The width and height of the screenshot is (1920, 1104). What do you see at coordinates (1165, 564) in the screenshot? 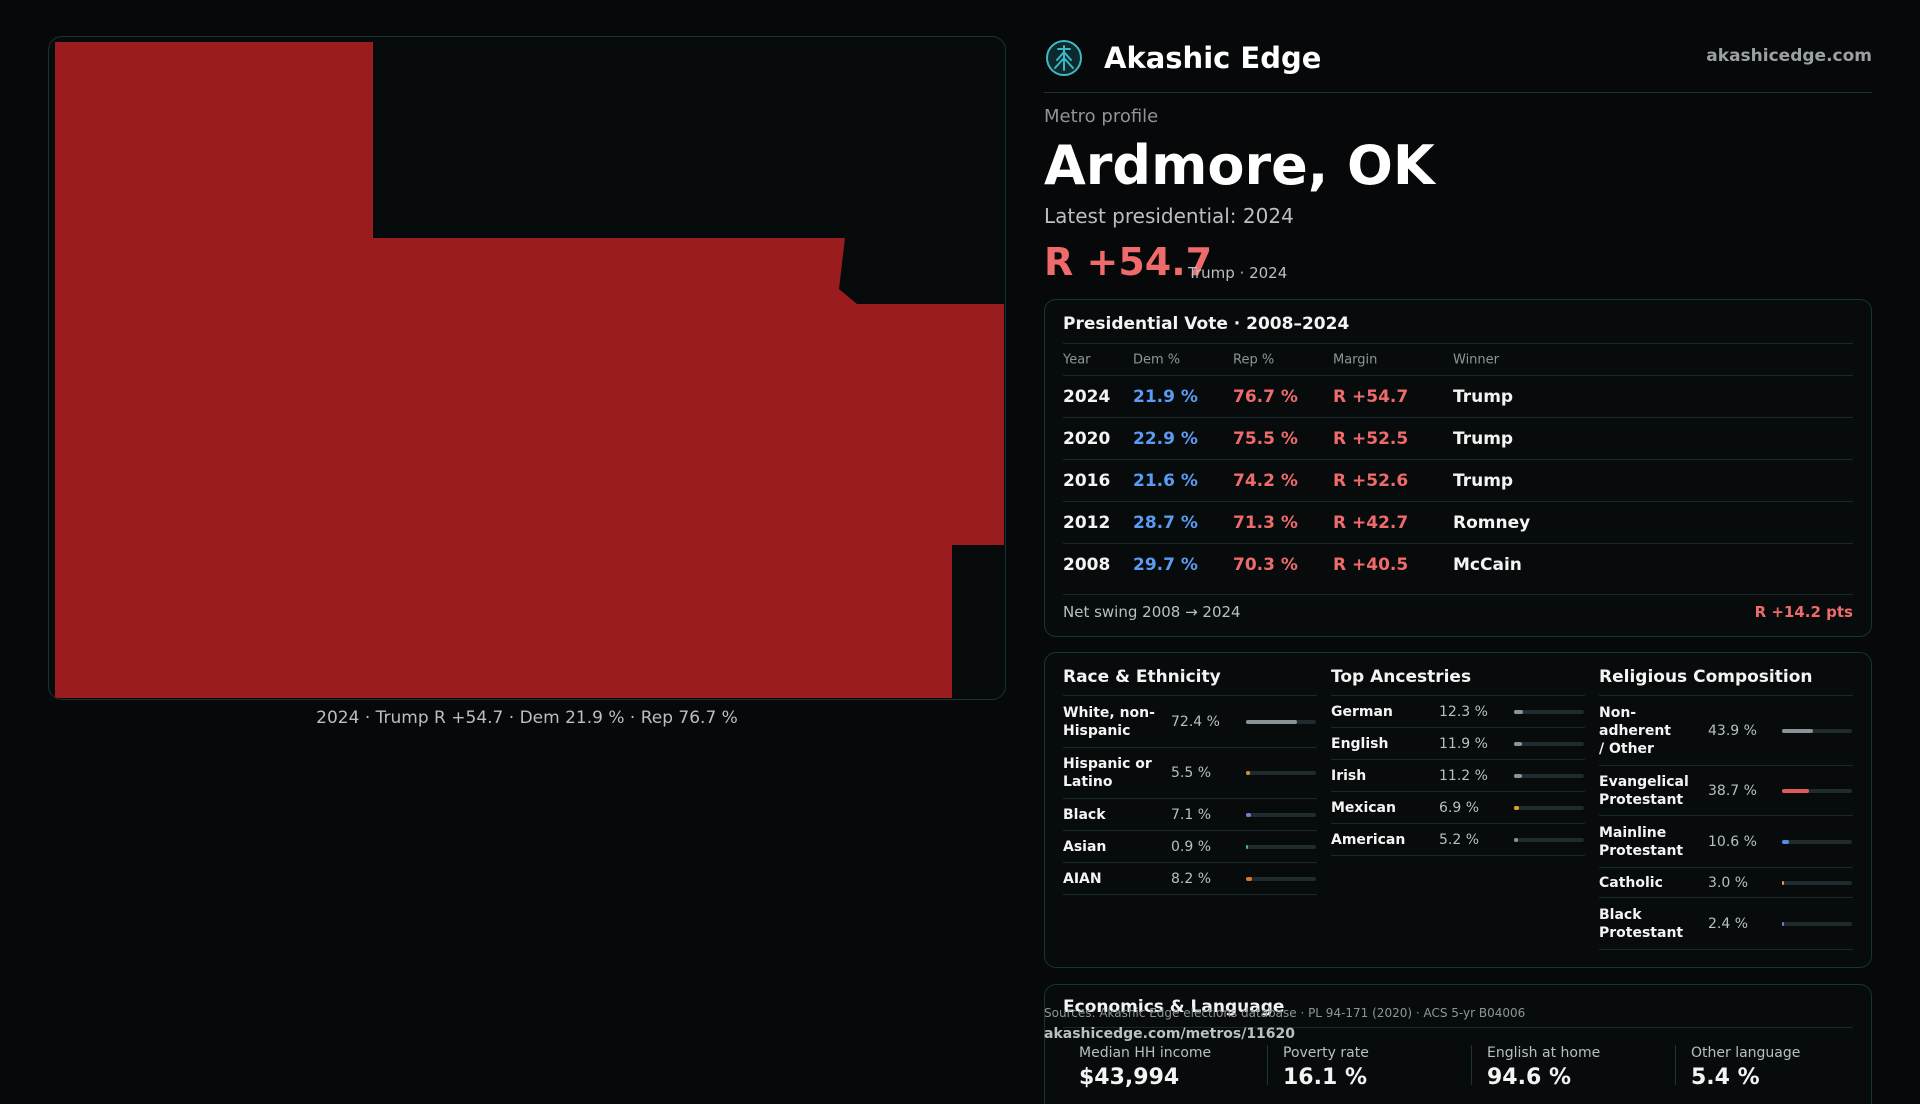
I see `row-dem: 29.7 %` at bounding box center [1165, 564].